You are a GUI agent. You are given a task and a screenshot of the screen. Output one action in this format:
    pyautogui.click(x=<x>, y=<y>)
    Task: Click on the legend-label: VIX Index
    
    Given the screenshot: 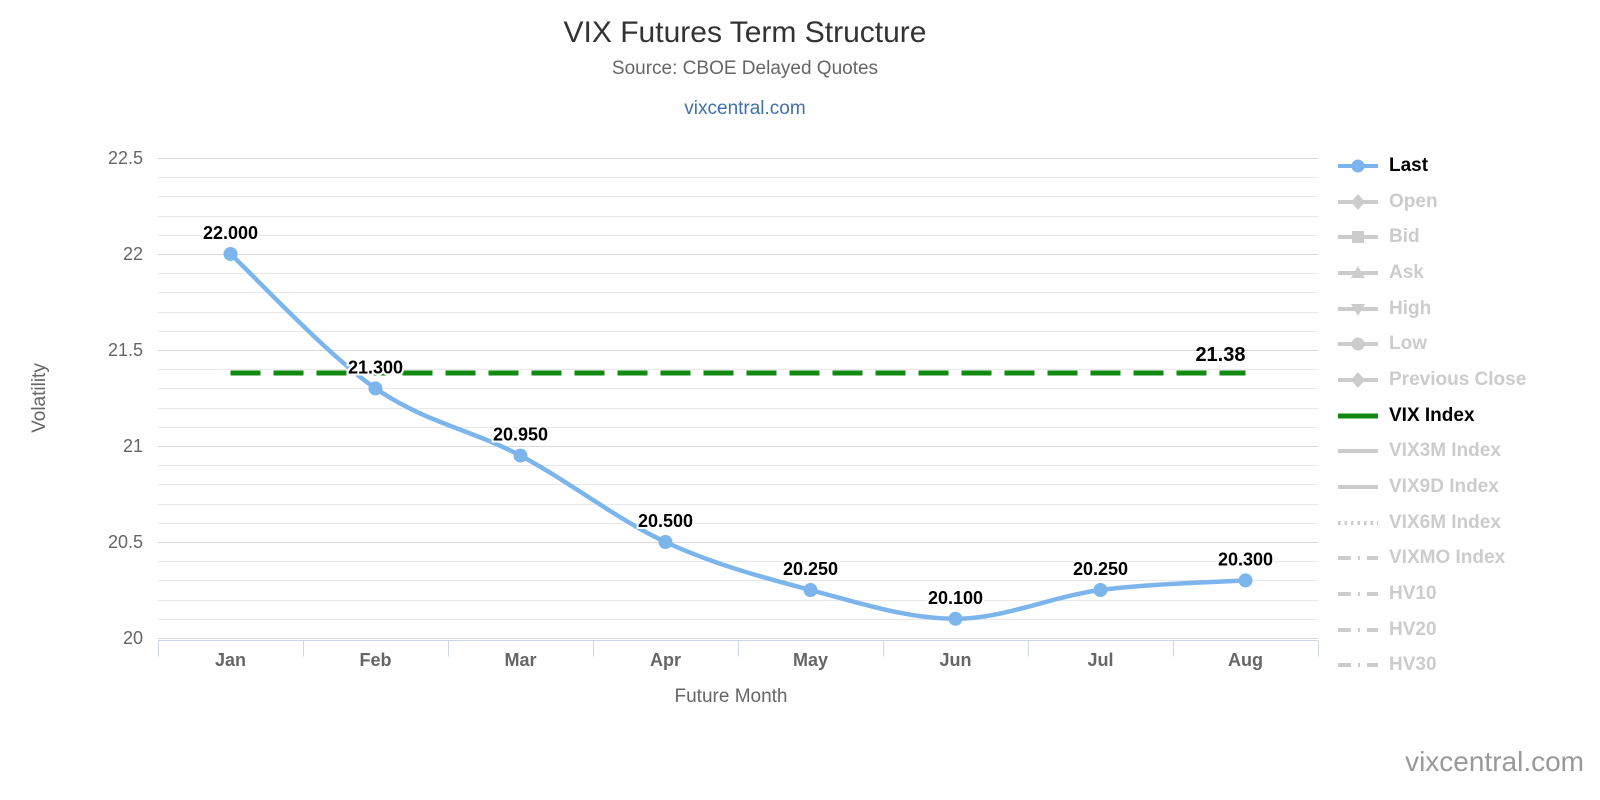 What is the action you would take?
    pyautogui.click(x=1432, y=415)
    